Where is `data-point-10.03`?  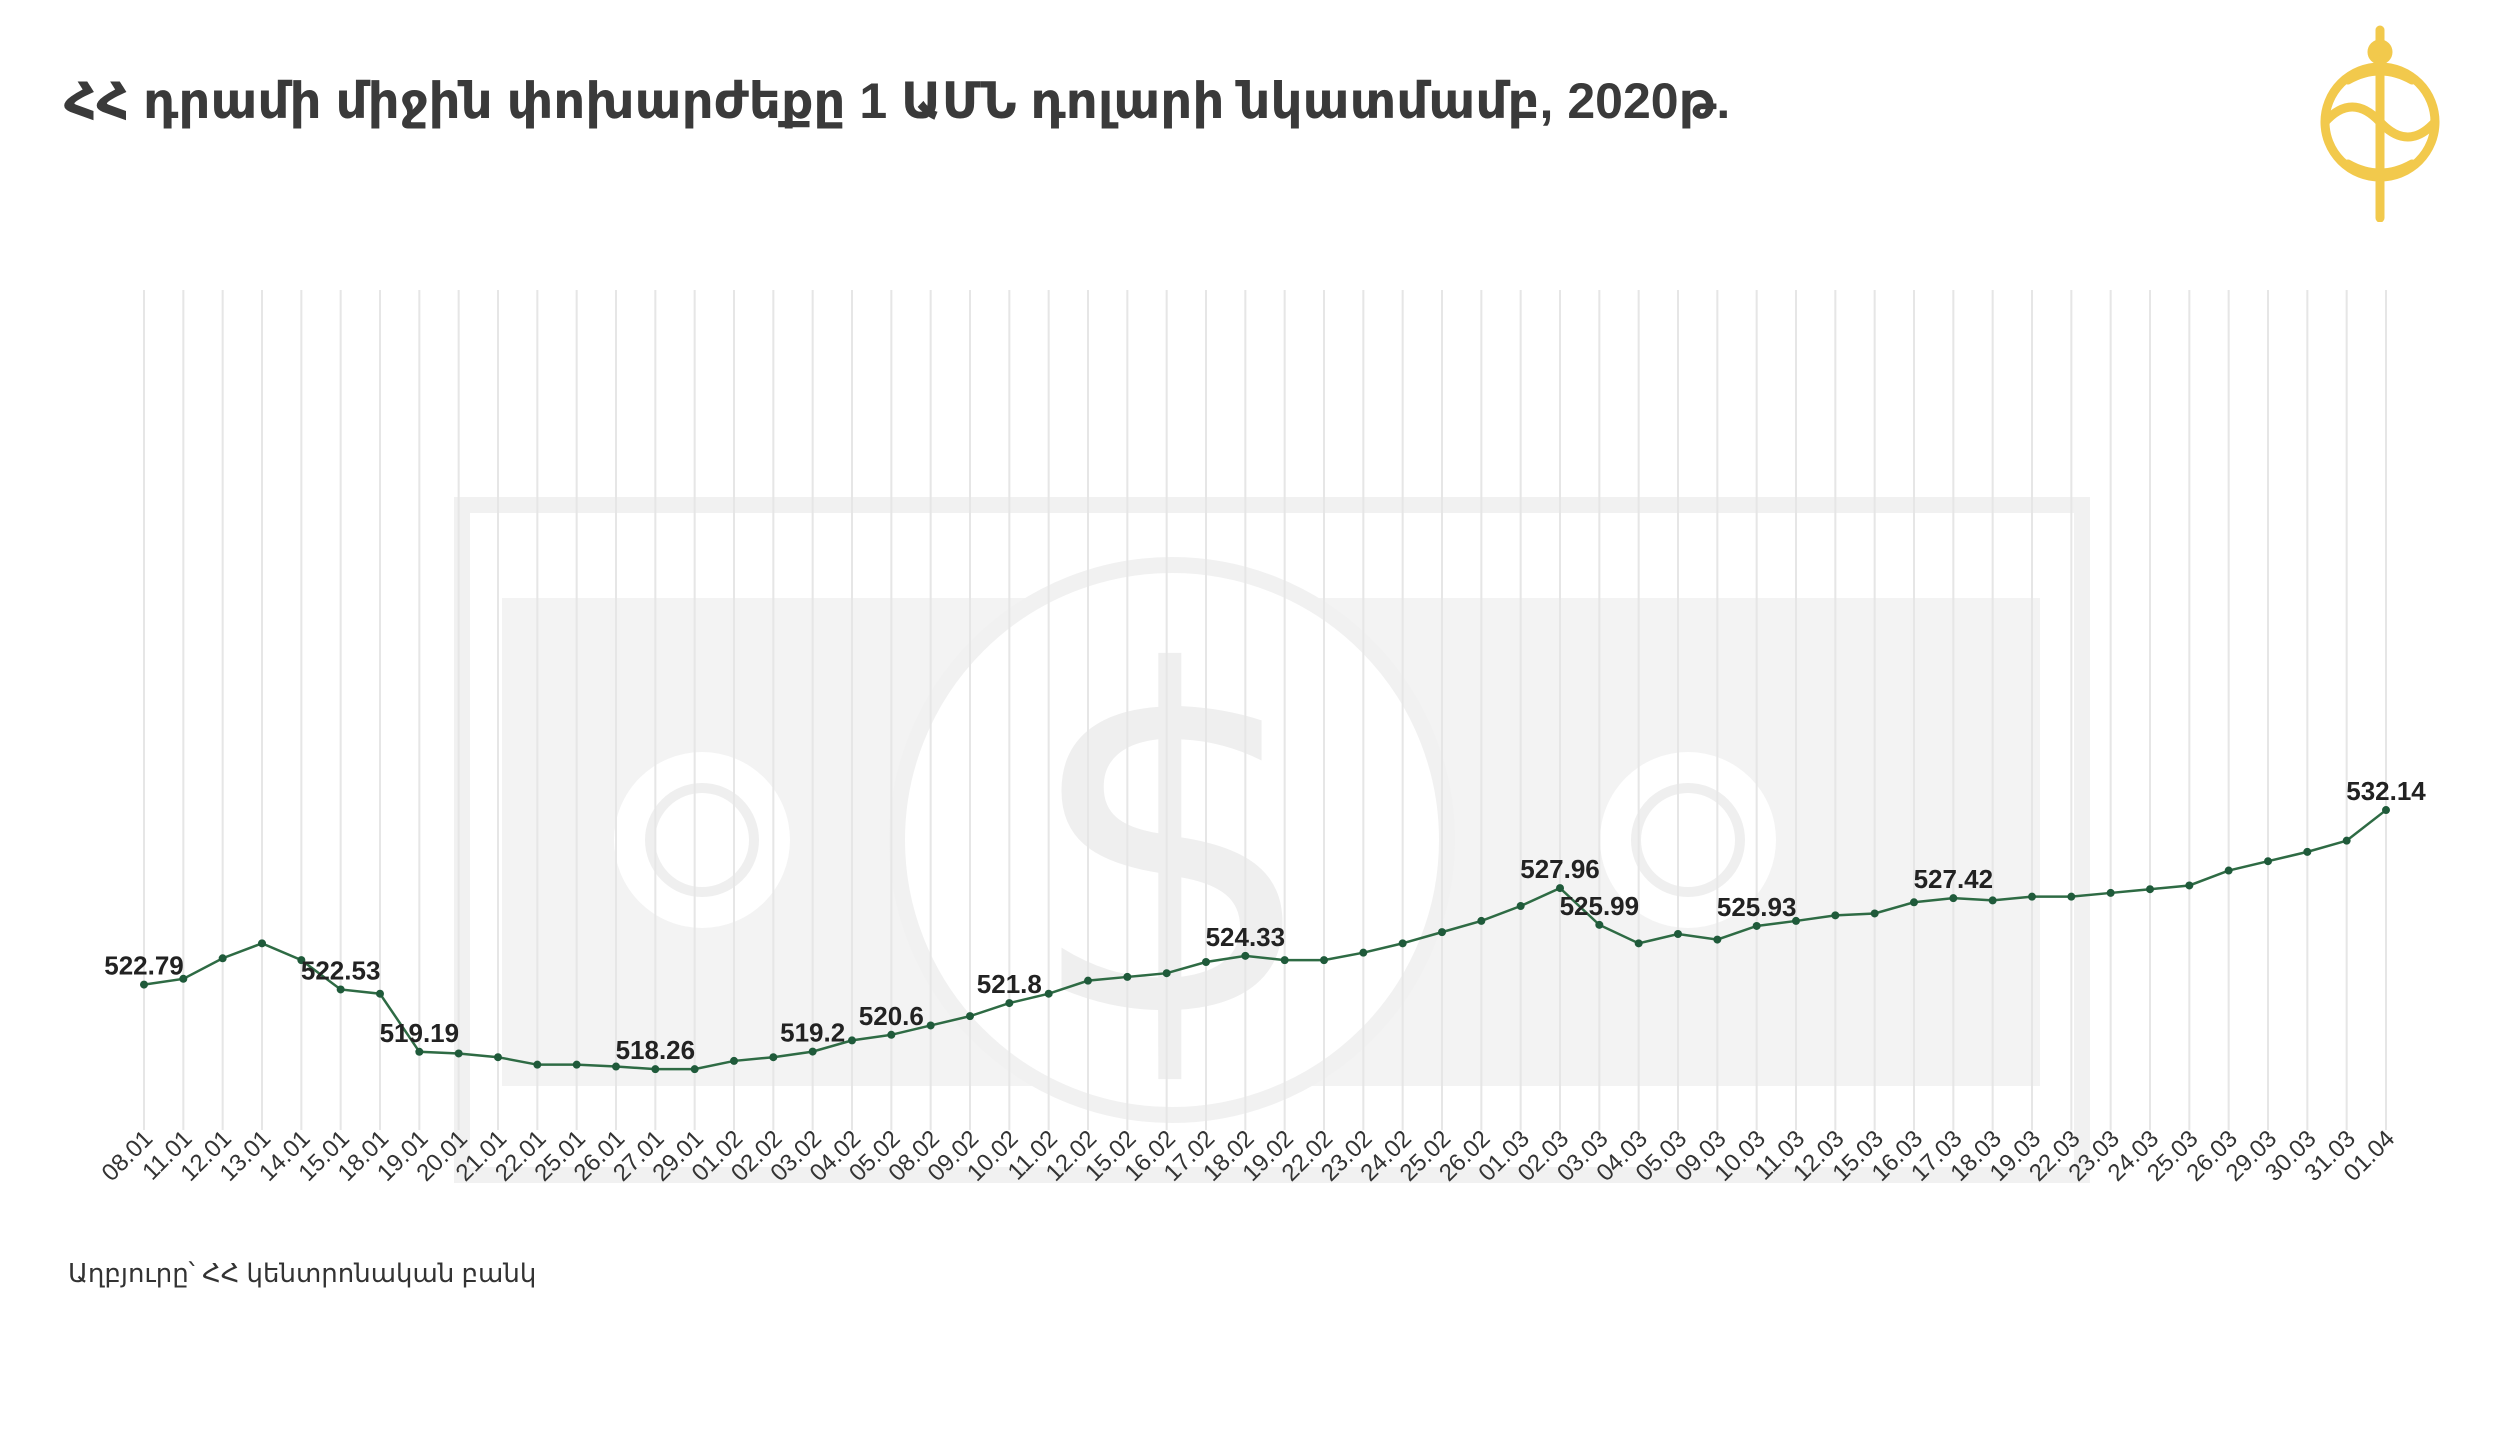
data-point-10.03 is located at coordinates (1756, 925).